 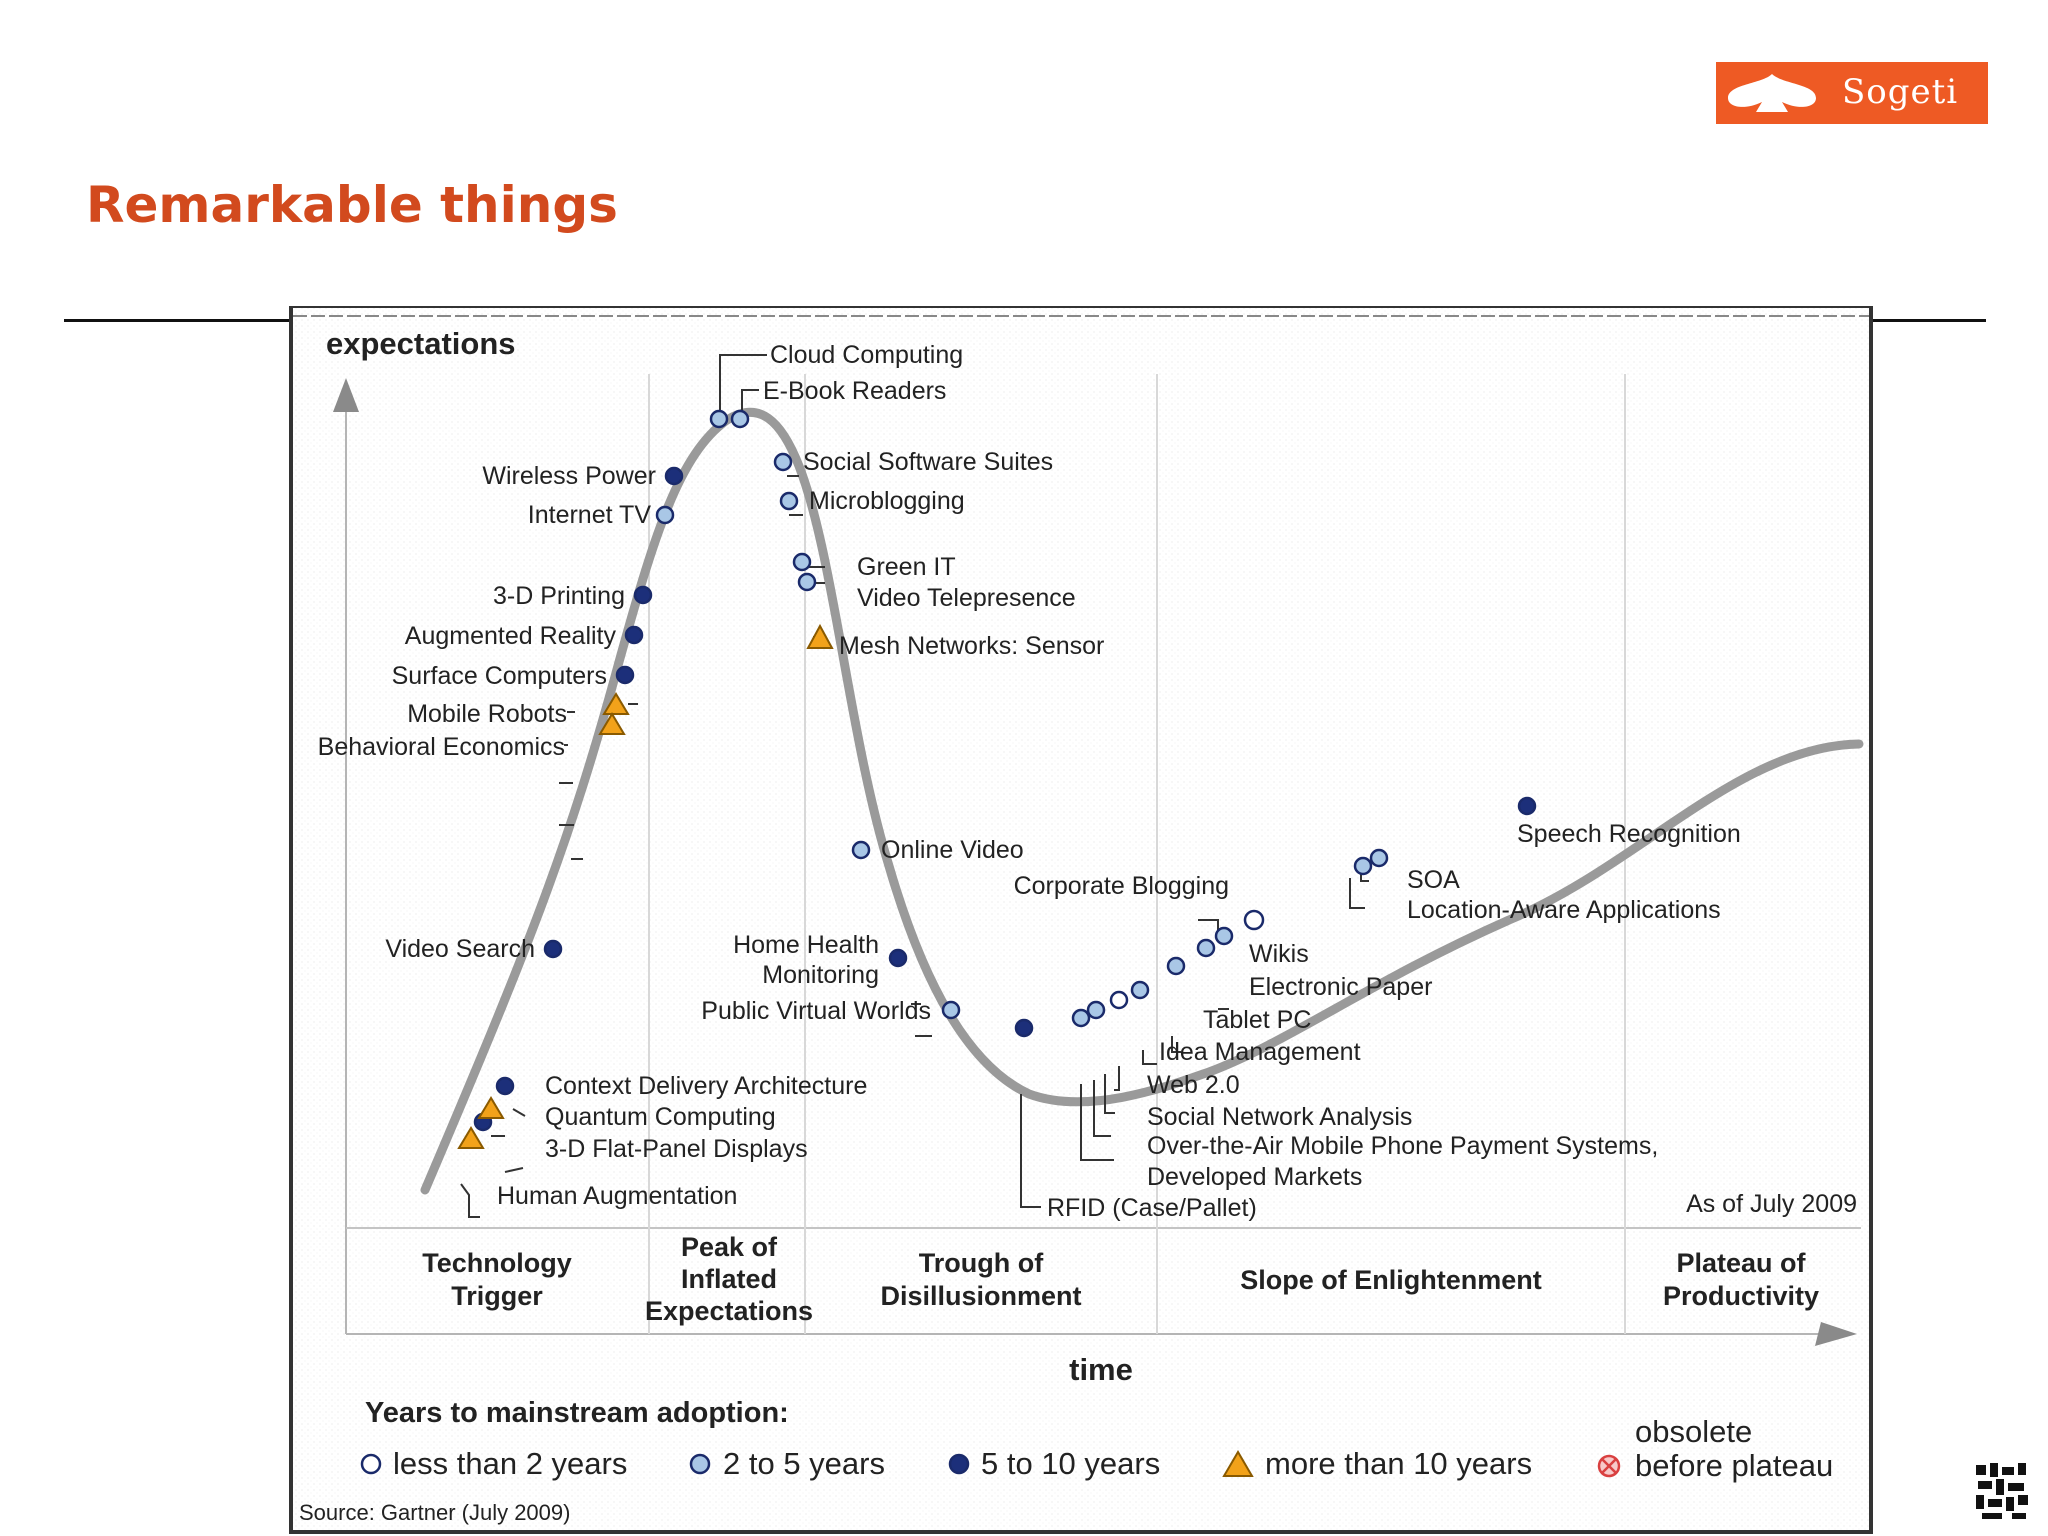 What do you see at coordinates (700, 1464) in the screenshot?
I see `legend-light-circle-icon` at bounding box center [700, 1464].